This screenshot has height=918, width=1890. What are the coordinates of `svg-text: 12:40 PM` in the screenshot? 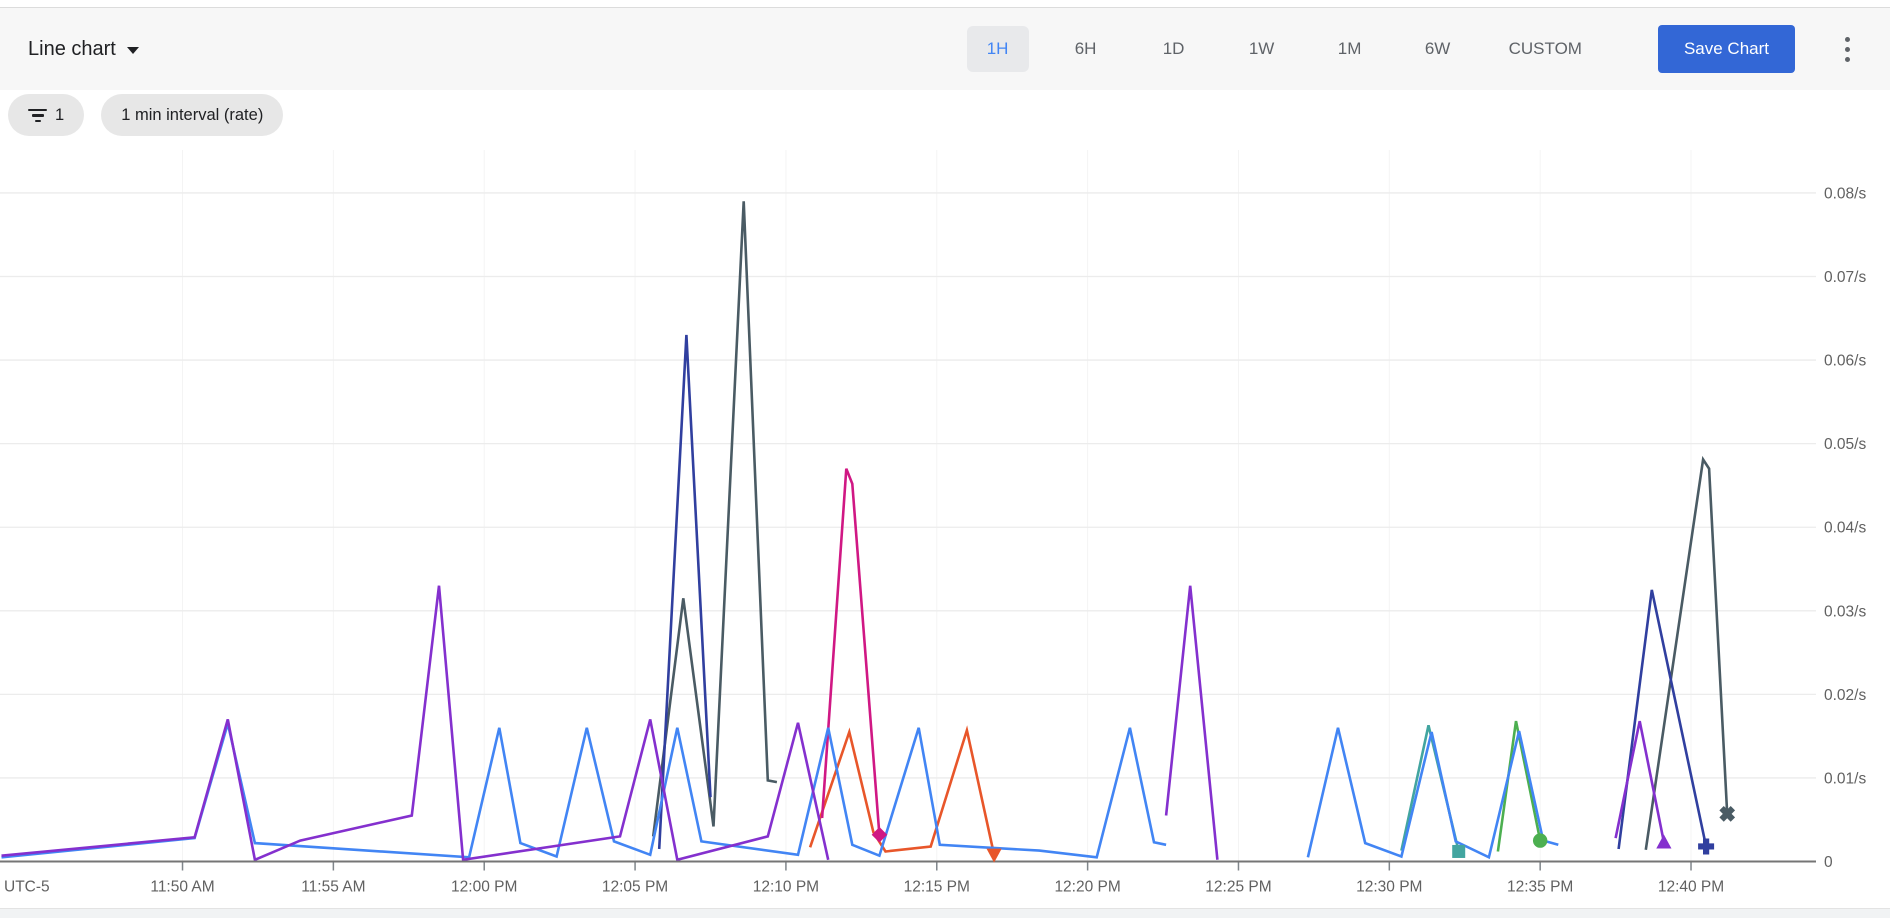 It's located at (1691, 887).